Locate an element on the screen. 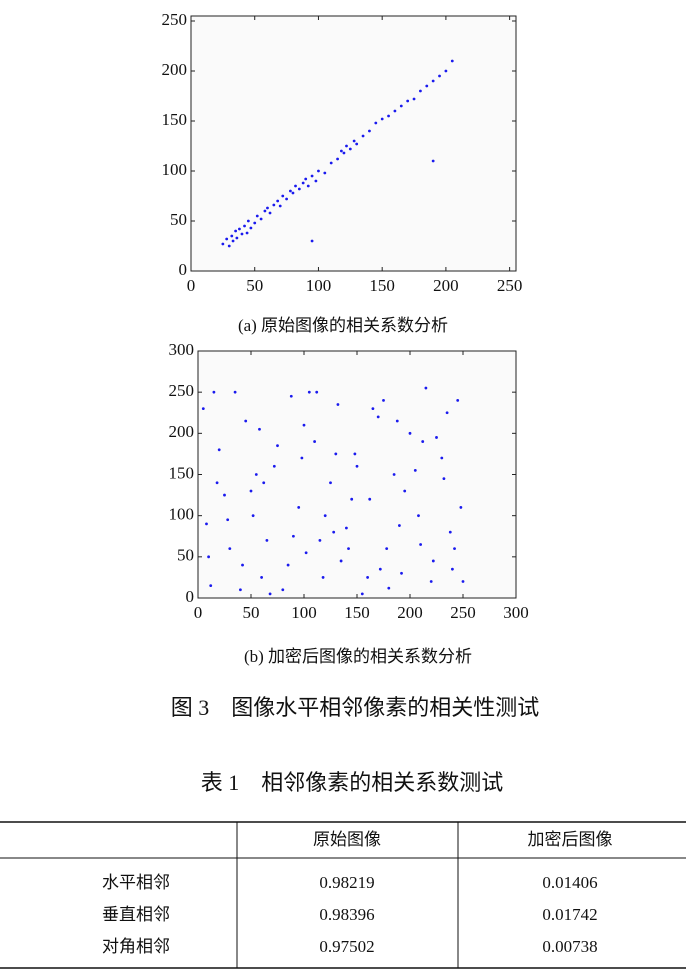 The width and height of the screenshot is (686, 980). x-tick-label: 200 is located at coordinates (410, 612).